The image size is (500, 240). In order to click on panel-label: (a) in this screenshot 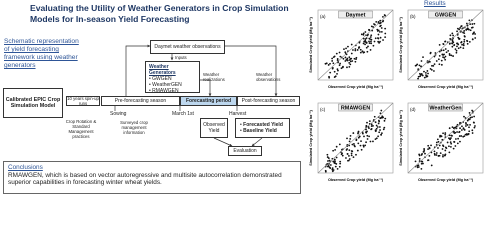, I will do `click(323, 16)`.